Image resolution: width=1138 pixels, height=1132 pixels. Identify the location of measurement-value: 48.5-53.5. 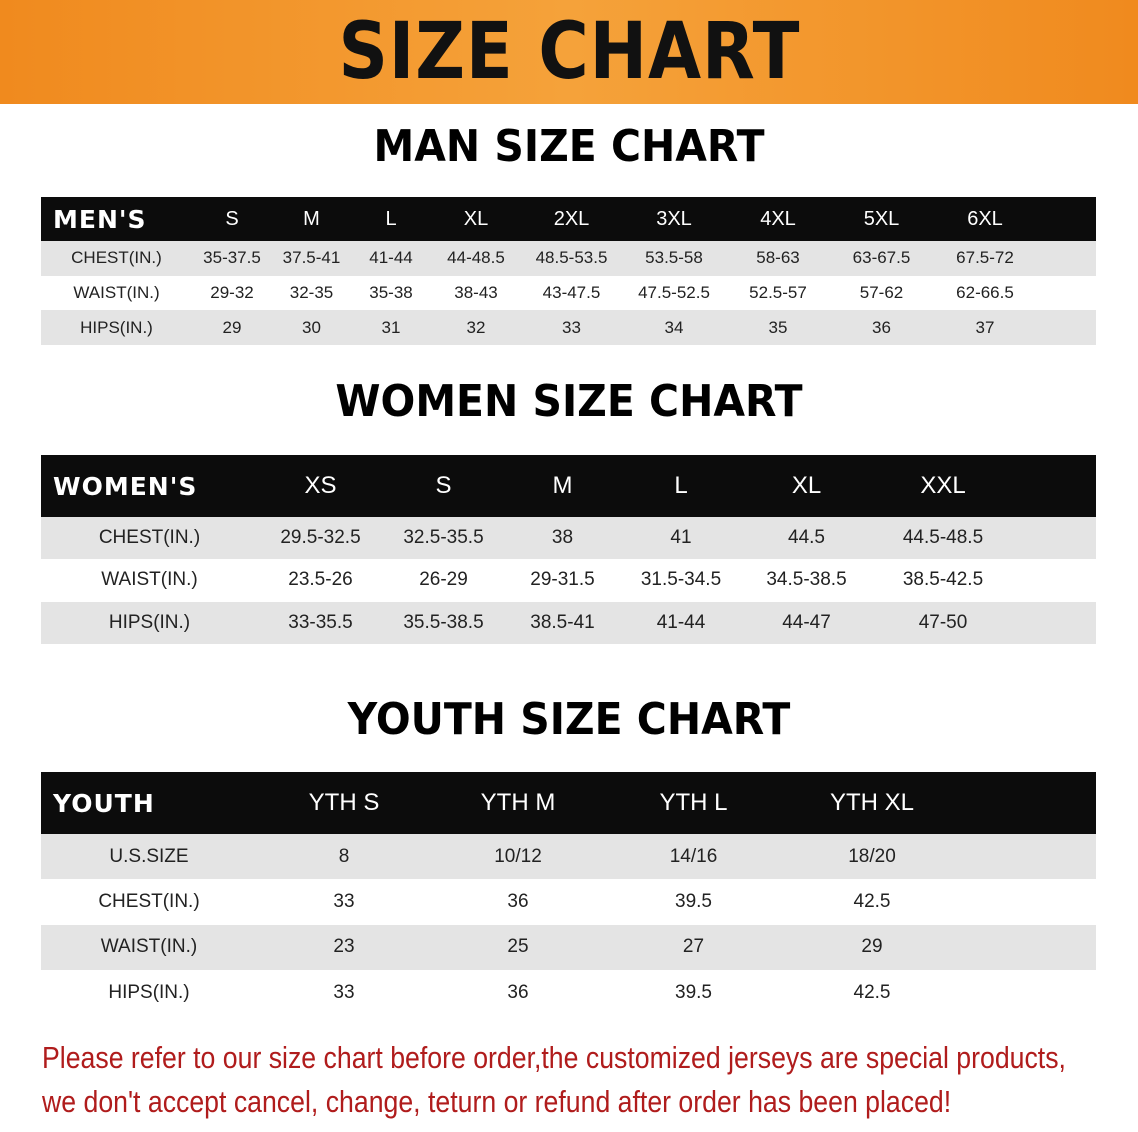
(571, 258).